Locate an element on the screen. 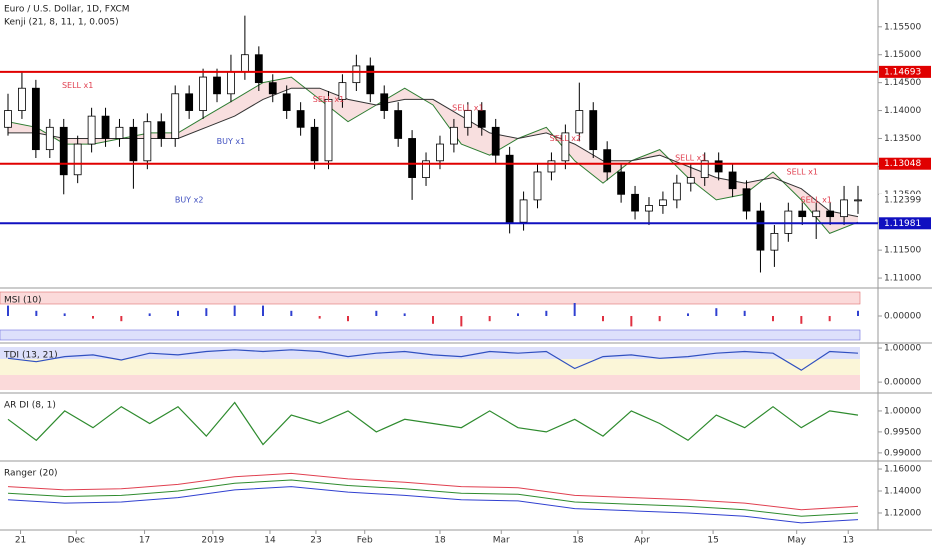 This screenshot has height=550, width=932. pane-title: TDI (13, 21) is located at coordinates (30, 356).